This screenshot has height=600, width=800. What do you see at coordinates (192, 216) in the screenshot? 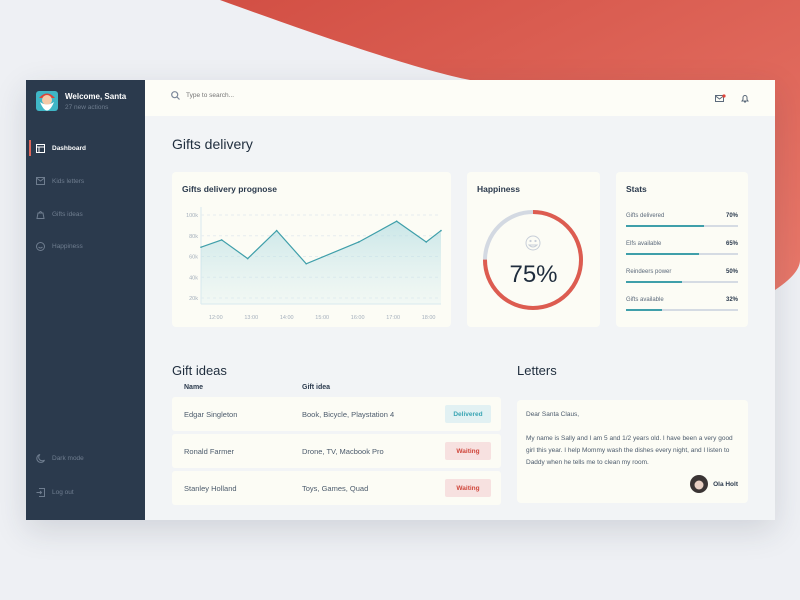
I see `y-tick-label: 100k` at bounding box center [192, 216].